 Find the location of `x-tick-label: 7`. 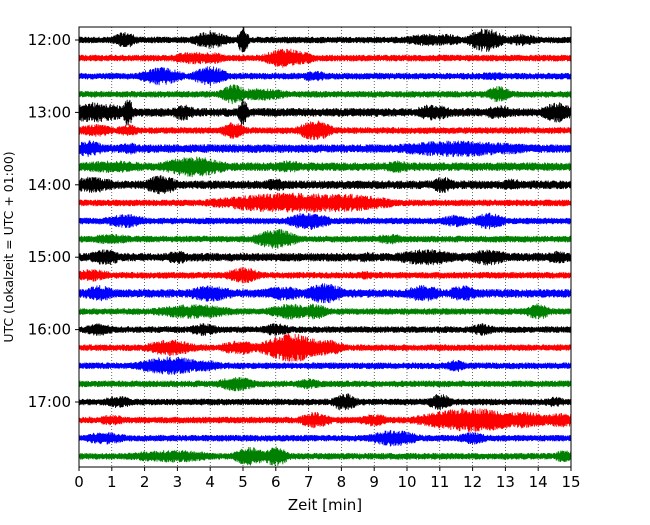

x-tick-label: 7 is located at coordinates (309, 482).